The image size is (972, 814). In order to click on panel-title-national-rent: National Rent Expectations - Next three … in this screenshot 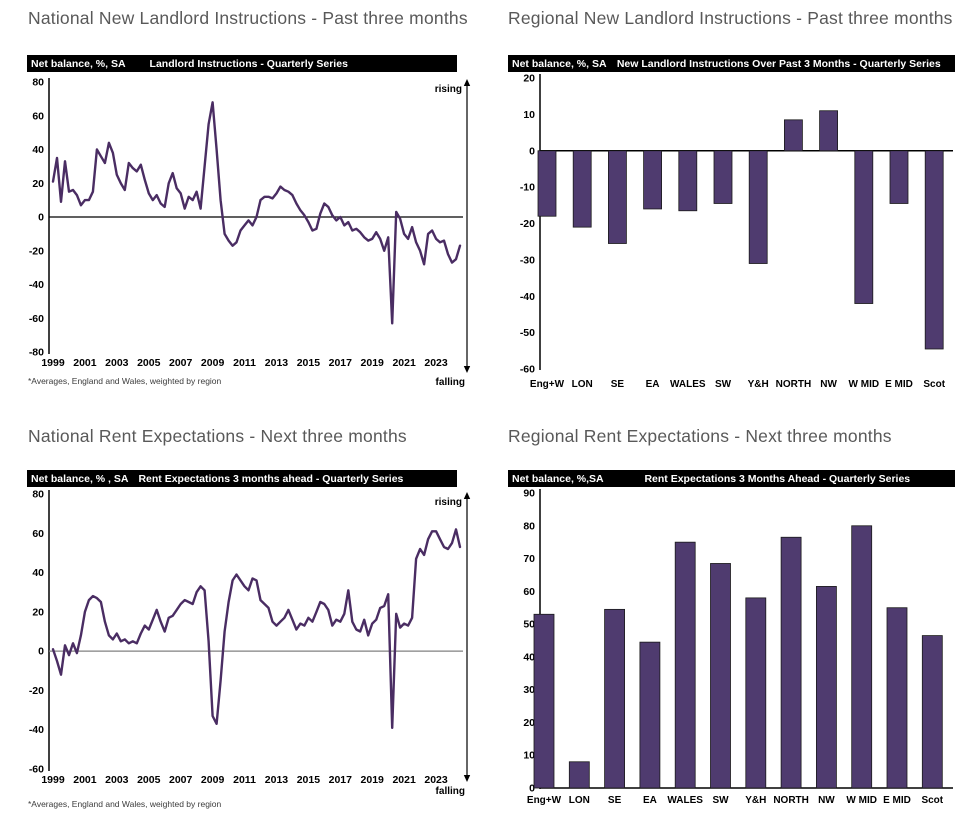, I will do `click(217, 436)`.